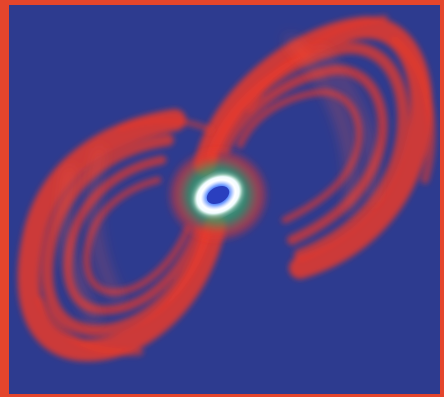 Image resolution: width=444 pixels, height=397 pixels. I want to click on core-ring, so click(218, 195).